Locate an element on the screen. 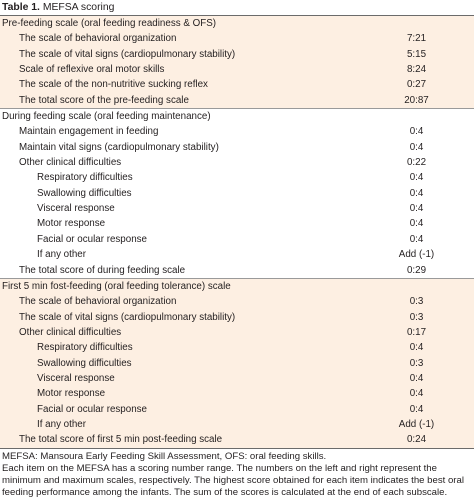 The width and height of the screenshot is (474, 499). row-score-range: 0:29 is located at coordinates (416, 270).